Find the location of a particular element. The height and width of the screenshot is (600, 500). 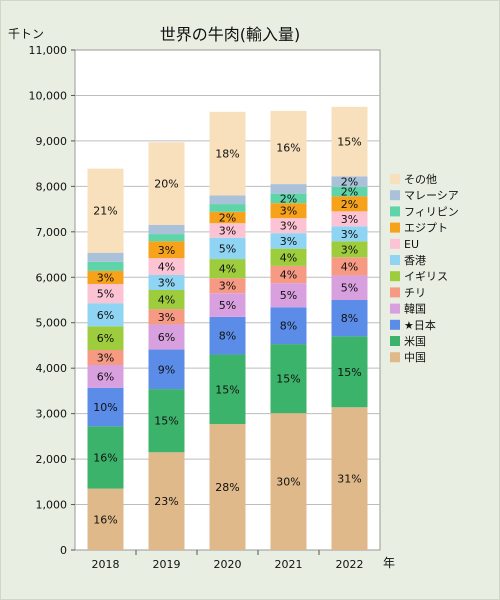

y-tick-label: 3,000 is located at coordinates (52, 414).